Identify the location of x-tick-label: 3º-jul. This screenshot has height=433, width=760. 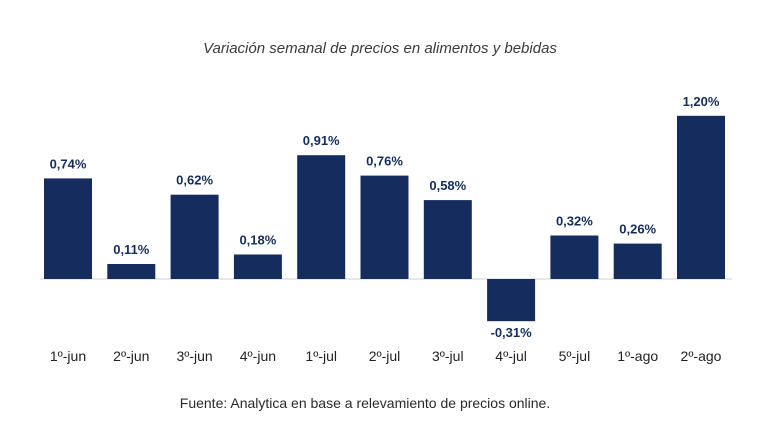
(448, 356).